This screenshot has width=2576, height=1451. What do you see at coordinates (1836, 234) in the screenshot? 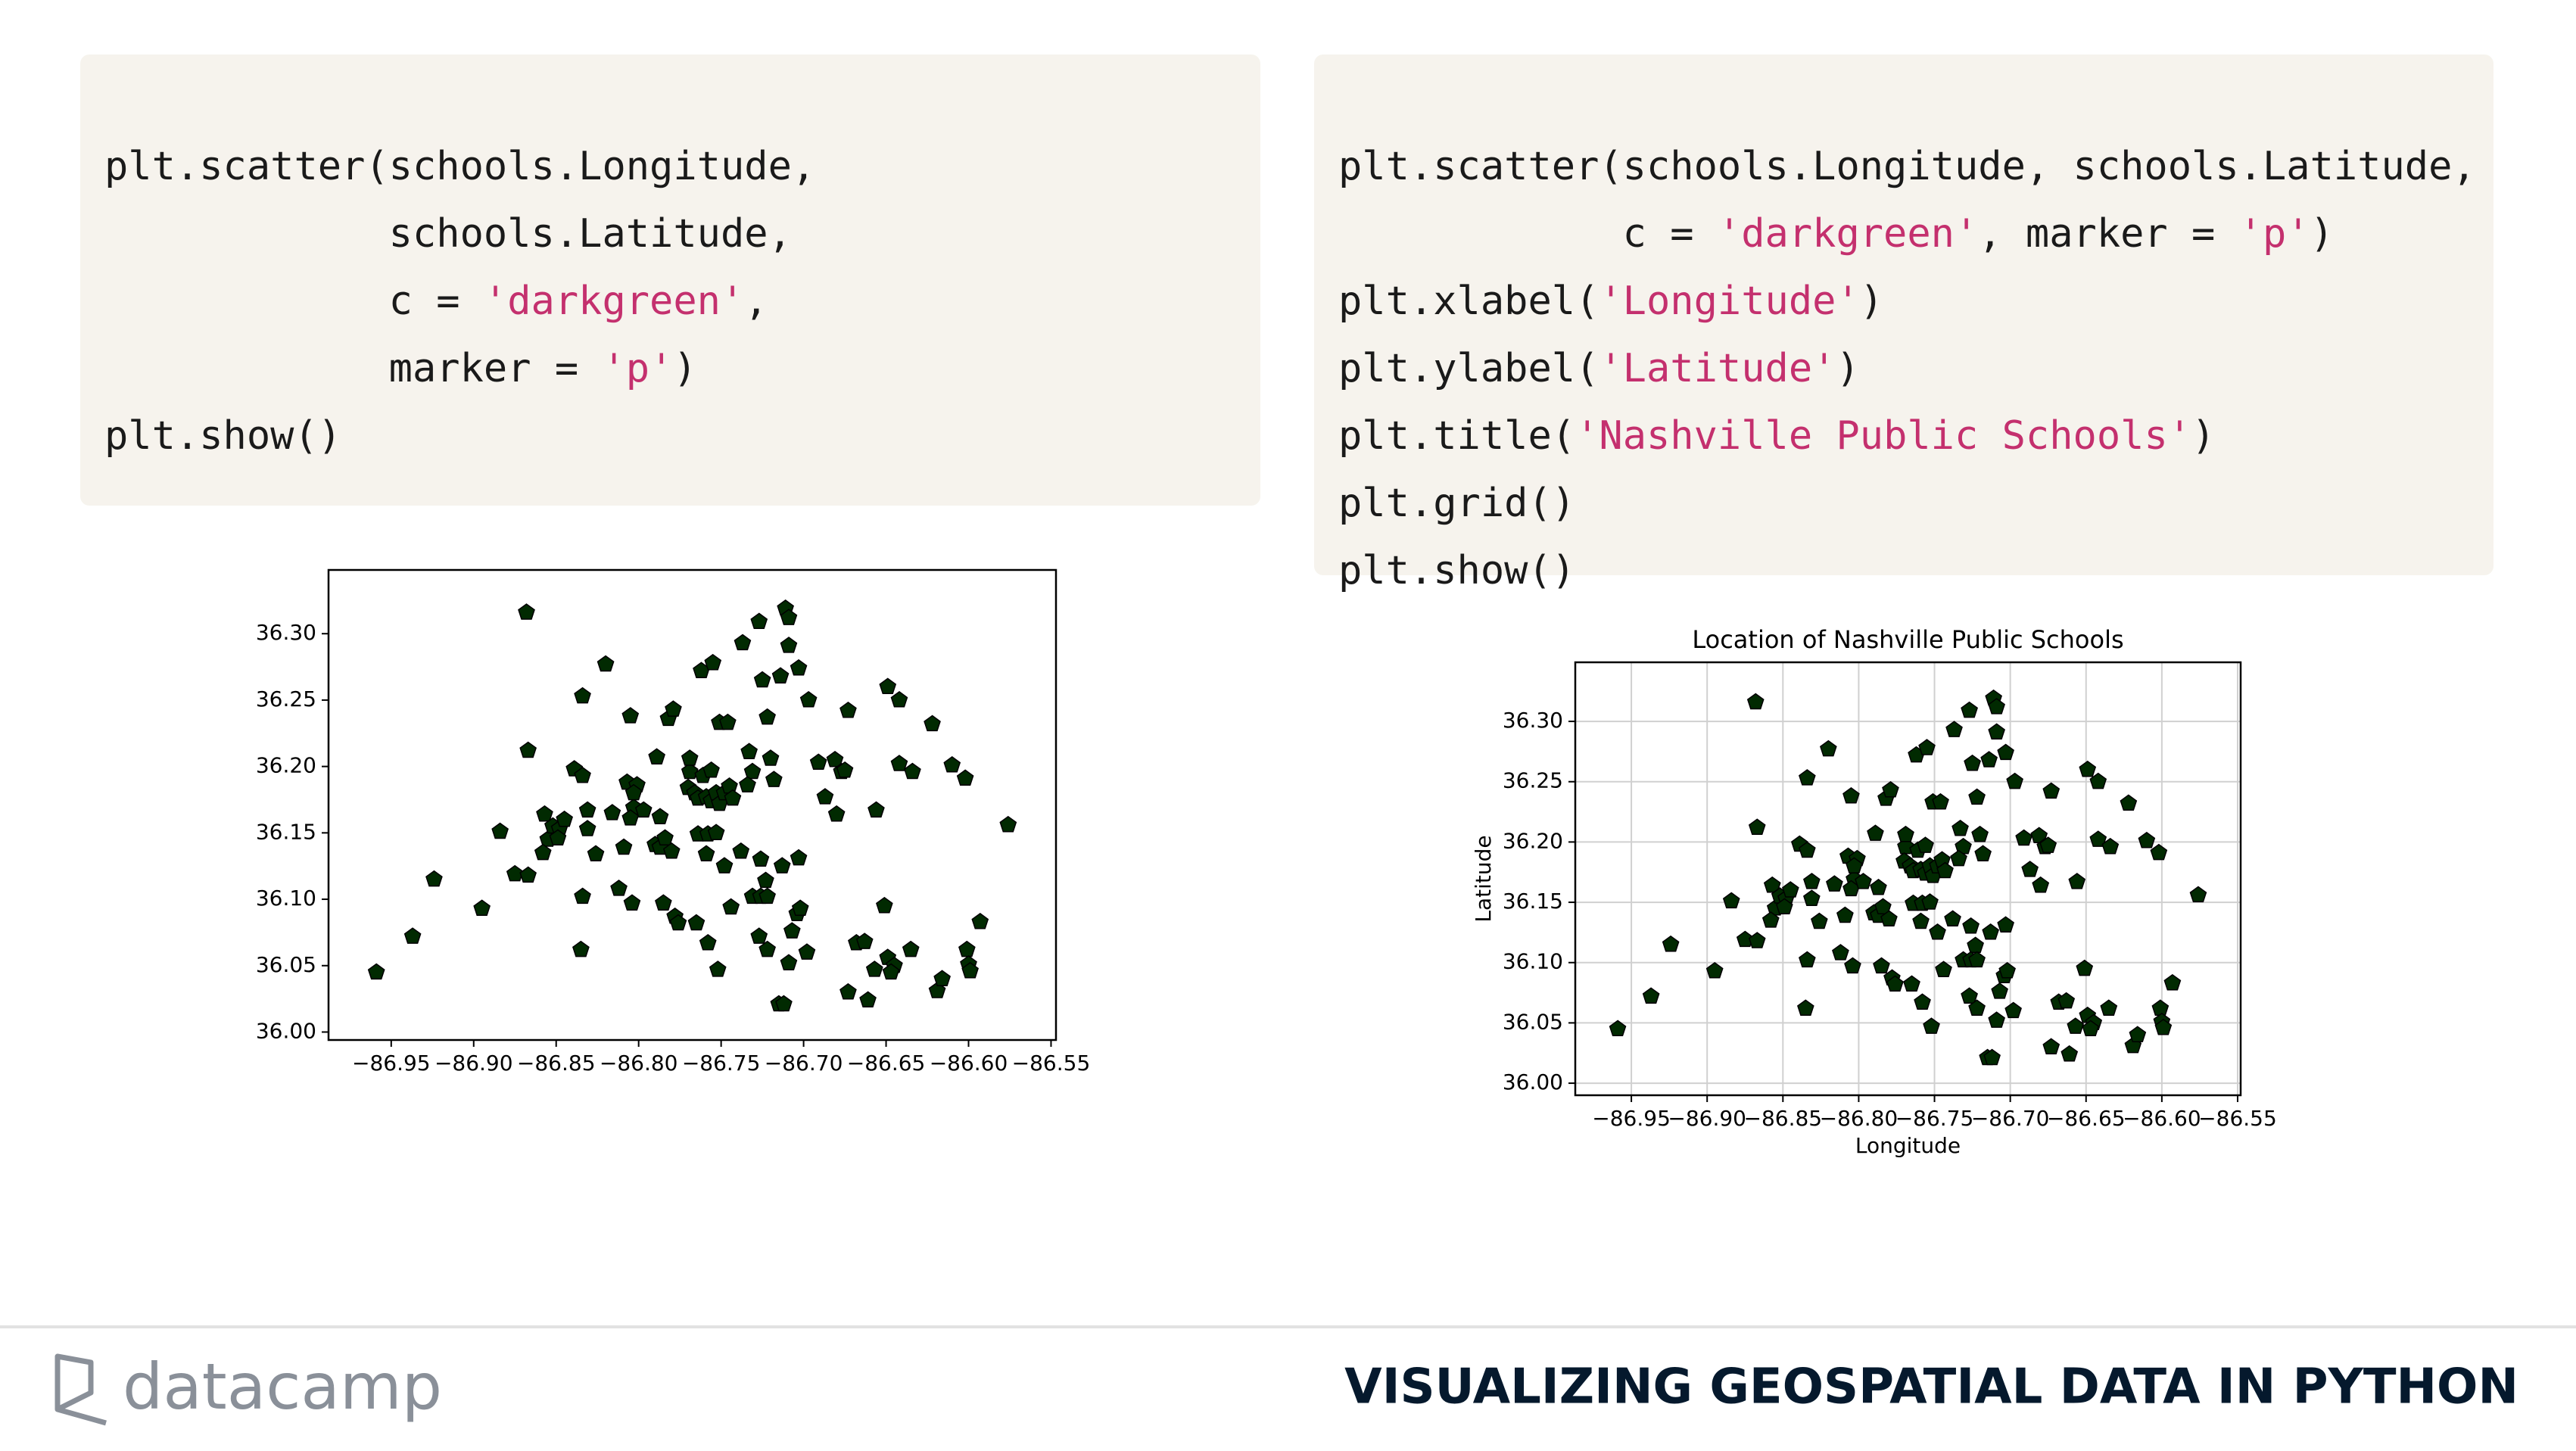
I see `code-line: c = 'darkgreen', marker = 'p')` at bounding box center [1836, 234].